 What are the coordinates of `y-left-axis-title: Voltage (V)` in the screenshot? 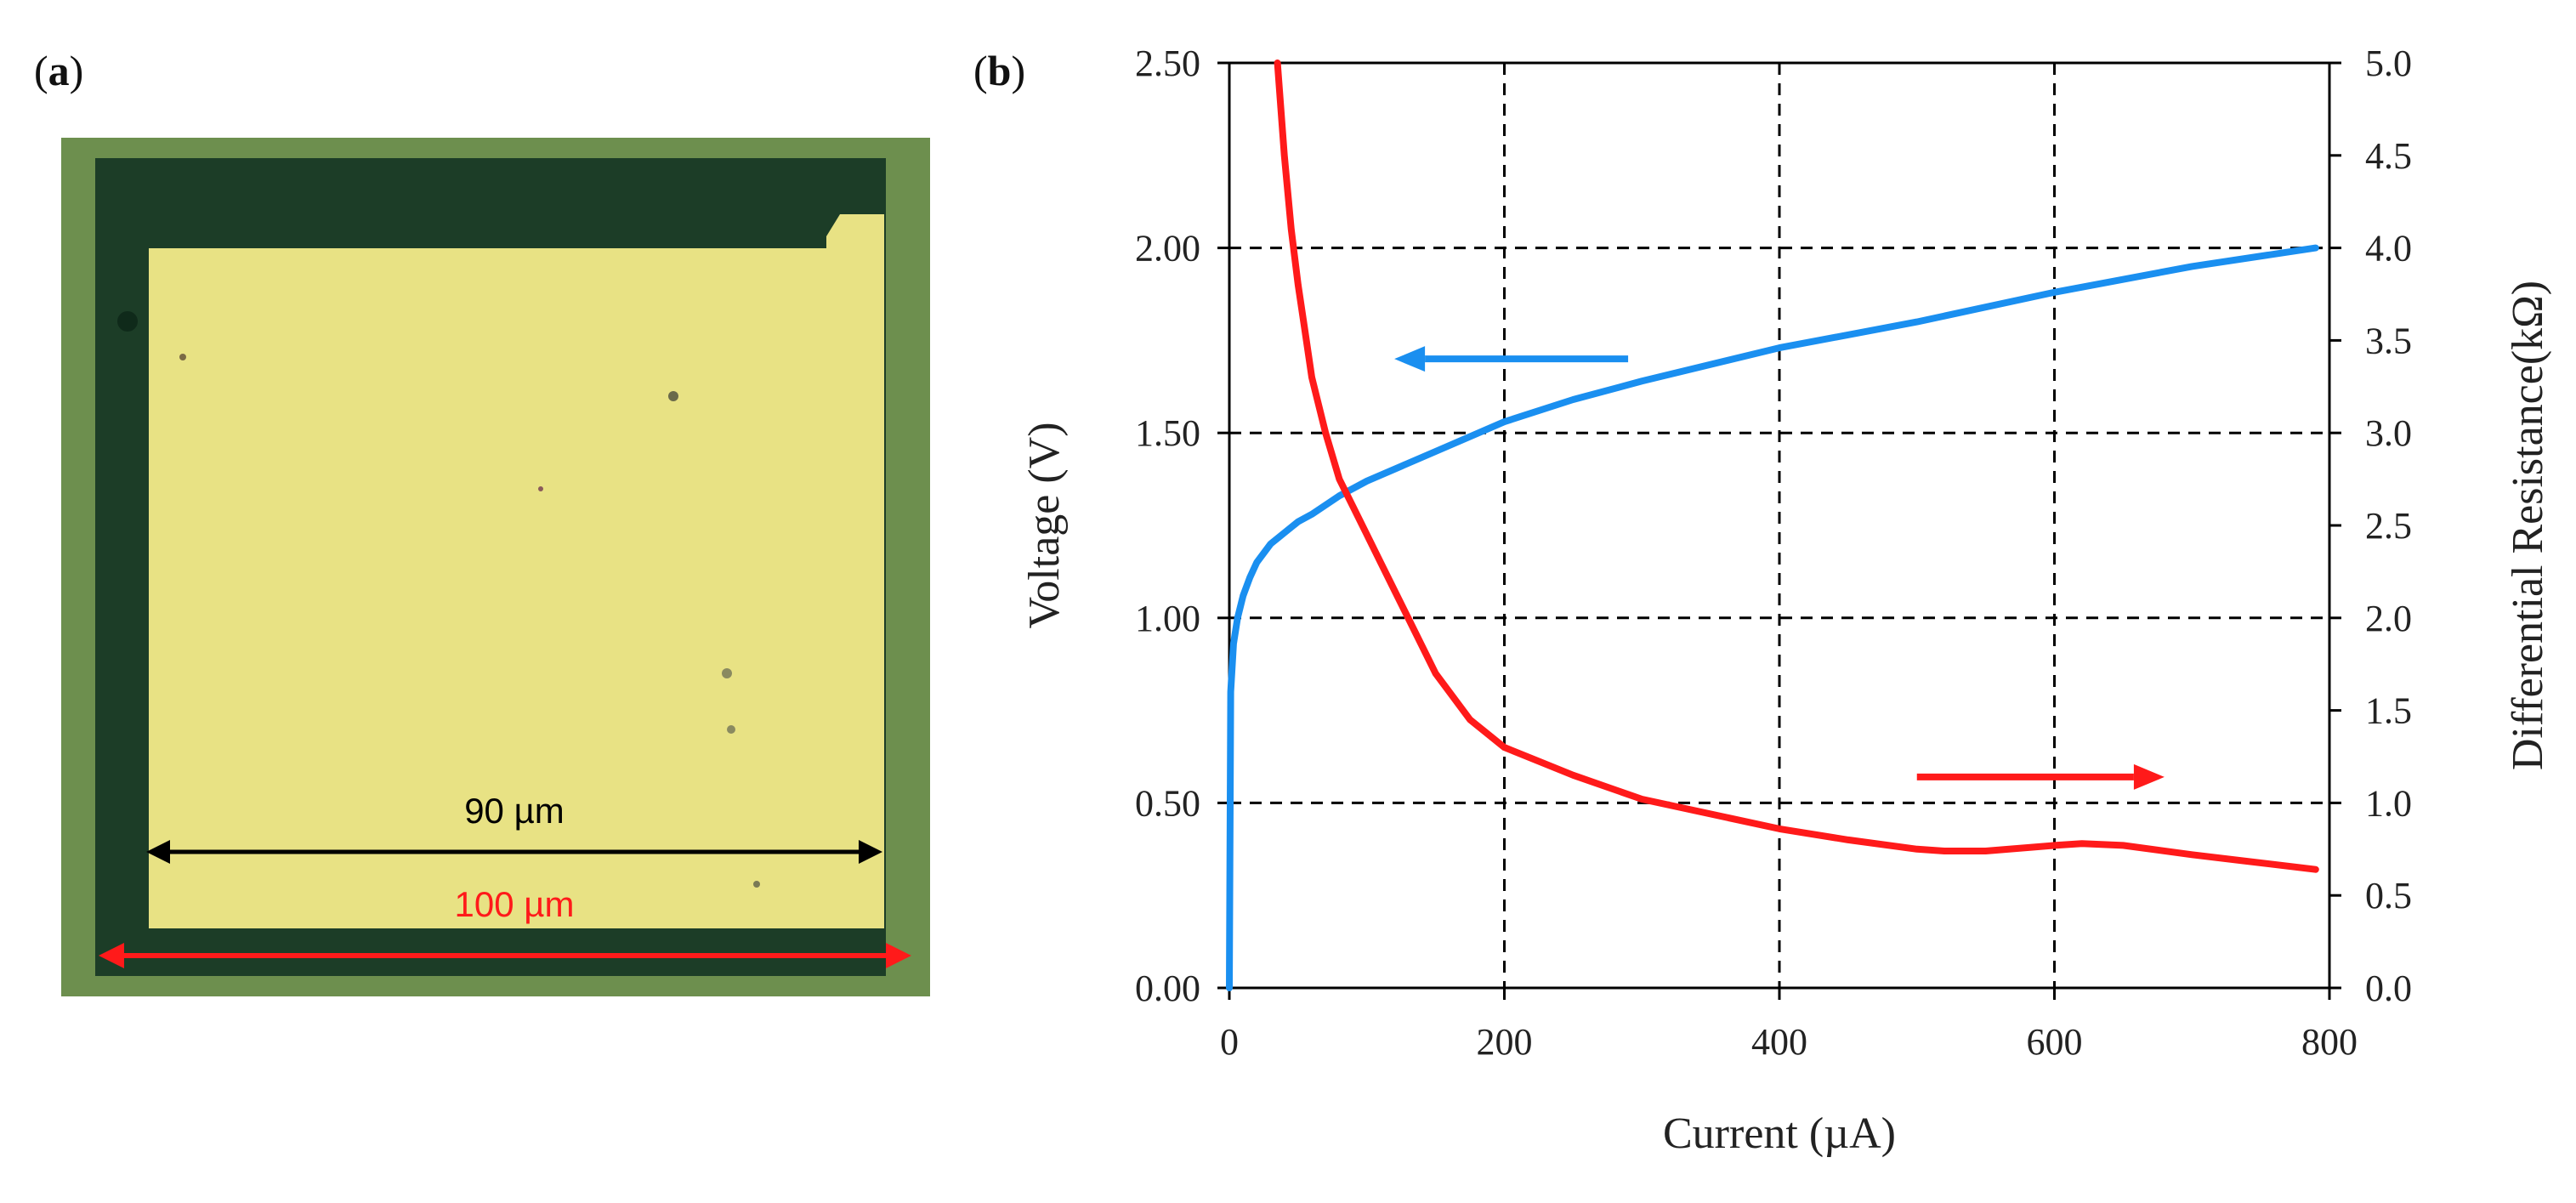 It's located at (1045, 525).